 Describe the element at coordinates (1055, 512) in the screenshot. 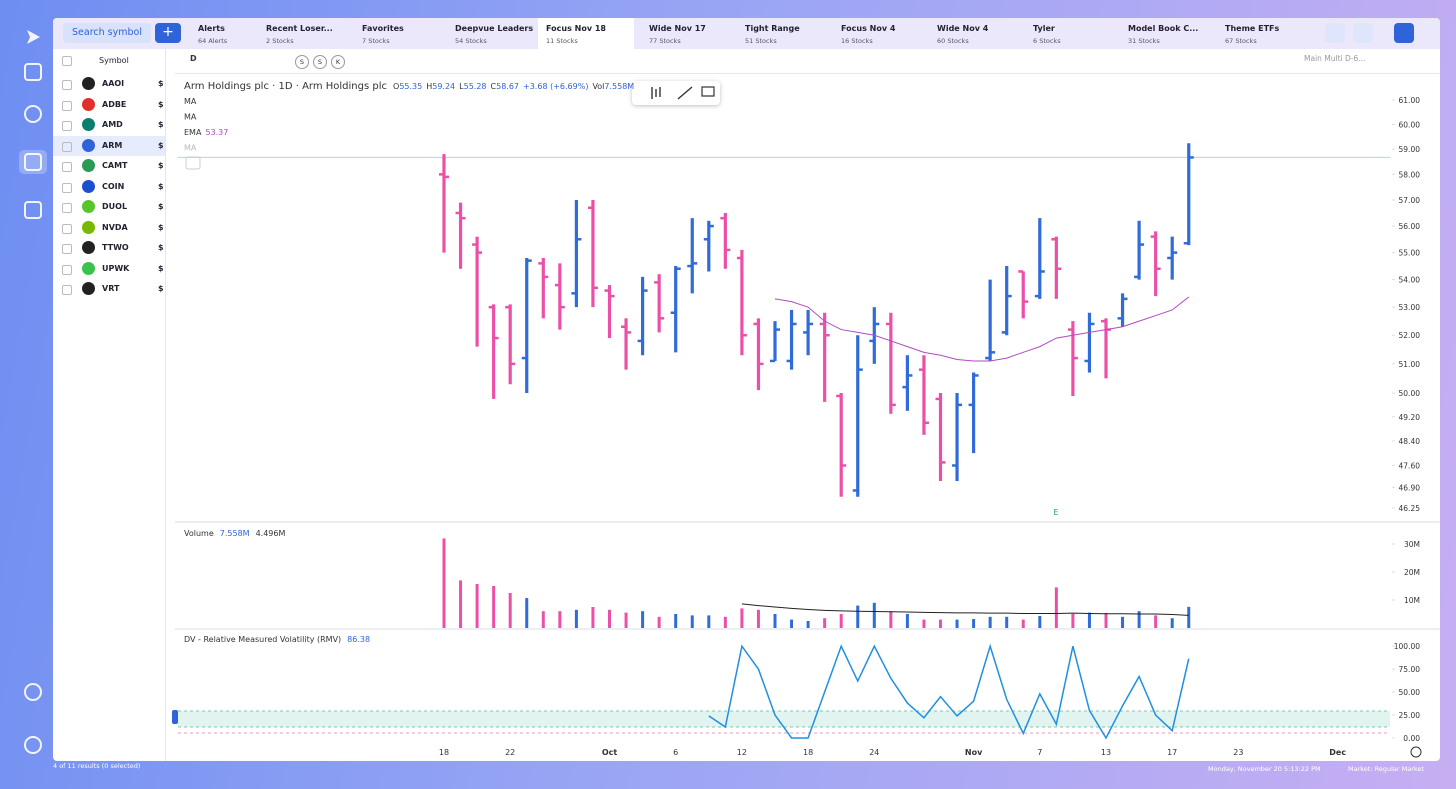

I see `earnings-marker: E` at that location.